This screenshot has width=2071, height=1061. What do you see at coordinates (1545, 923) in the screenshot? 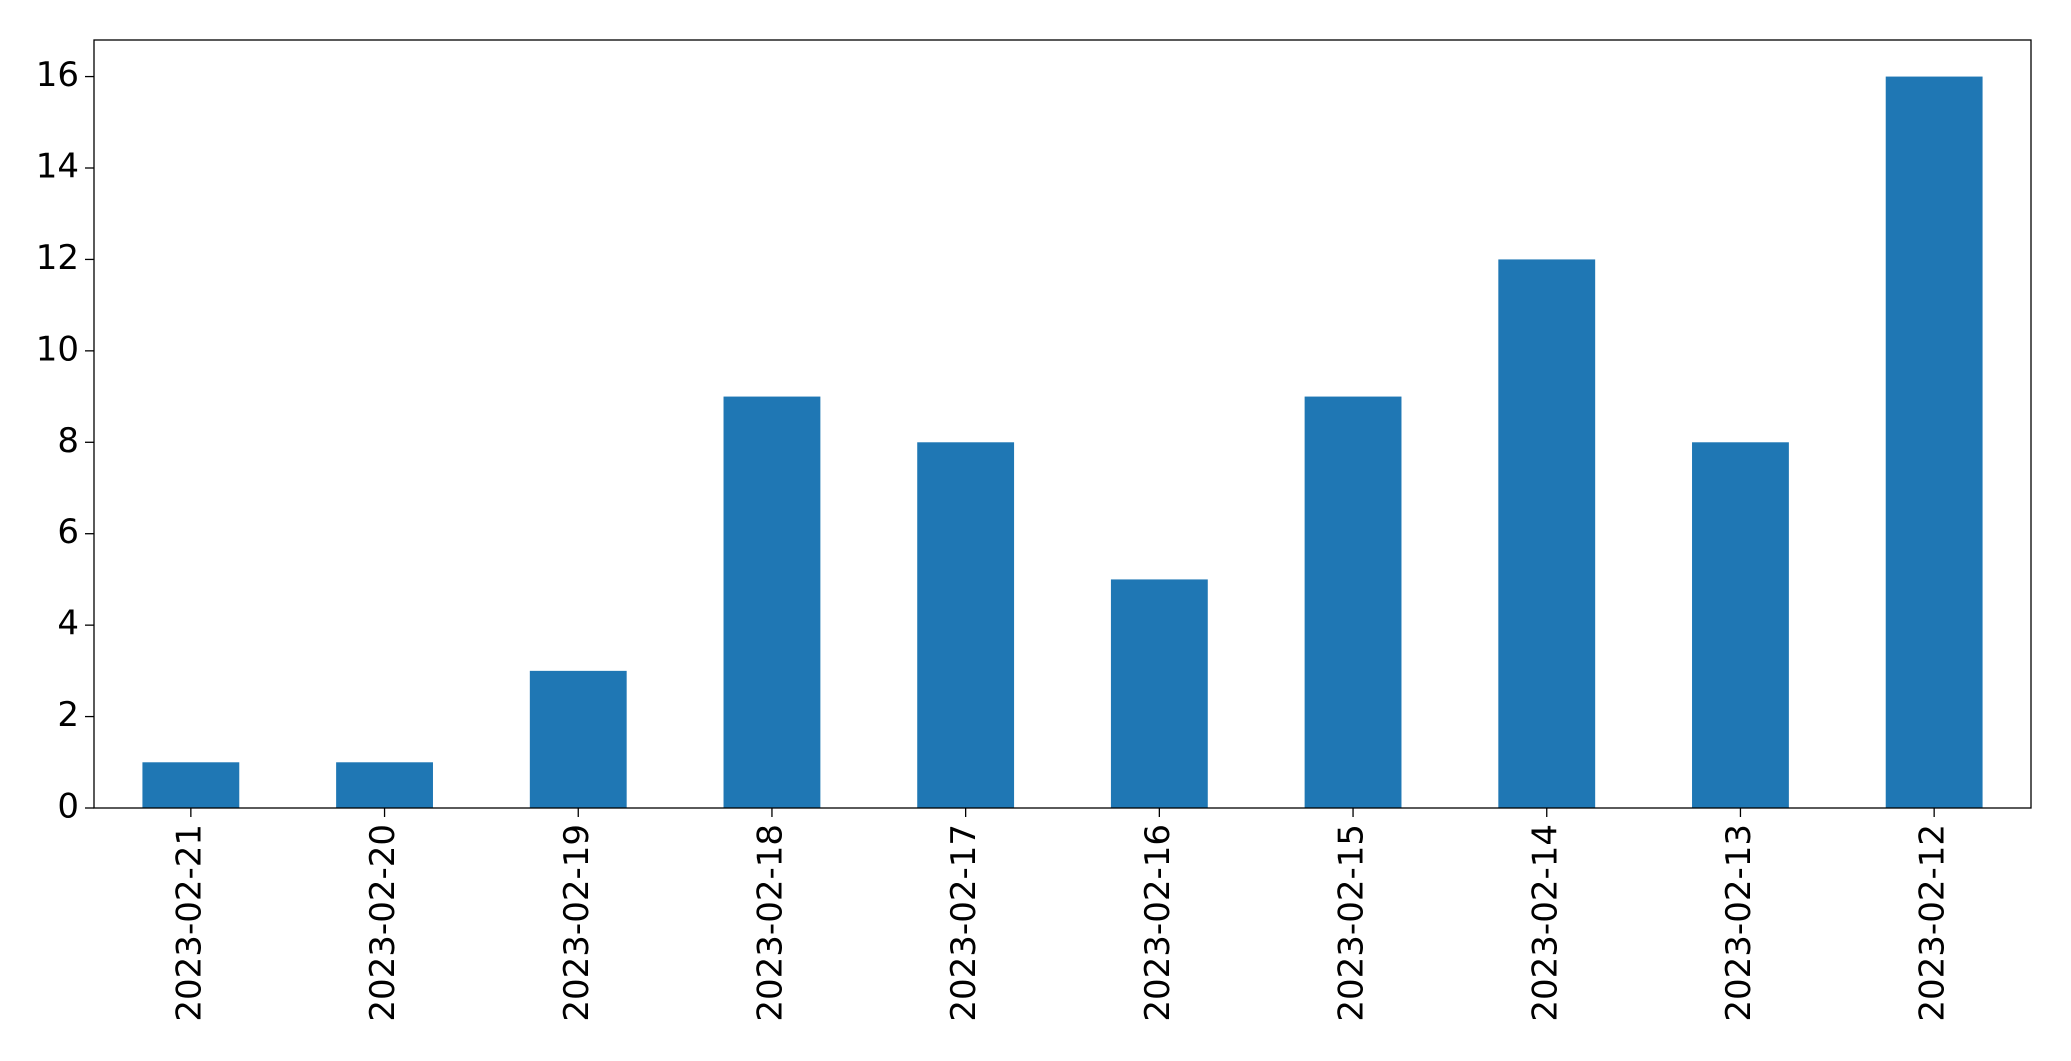
I see `x-tick-label: 2023-02-14` at bounding box center [1545, 923].